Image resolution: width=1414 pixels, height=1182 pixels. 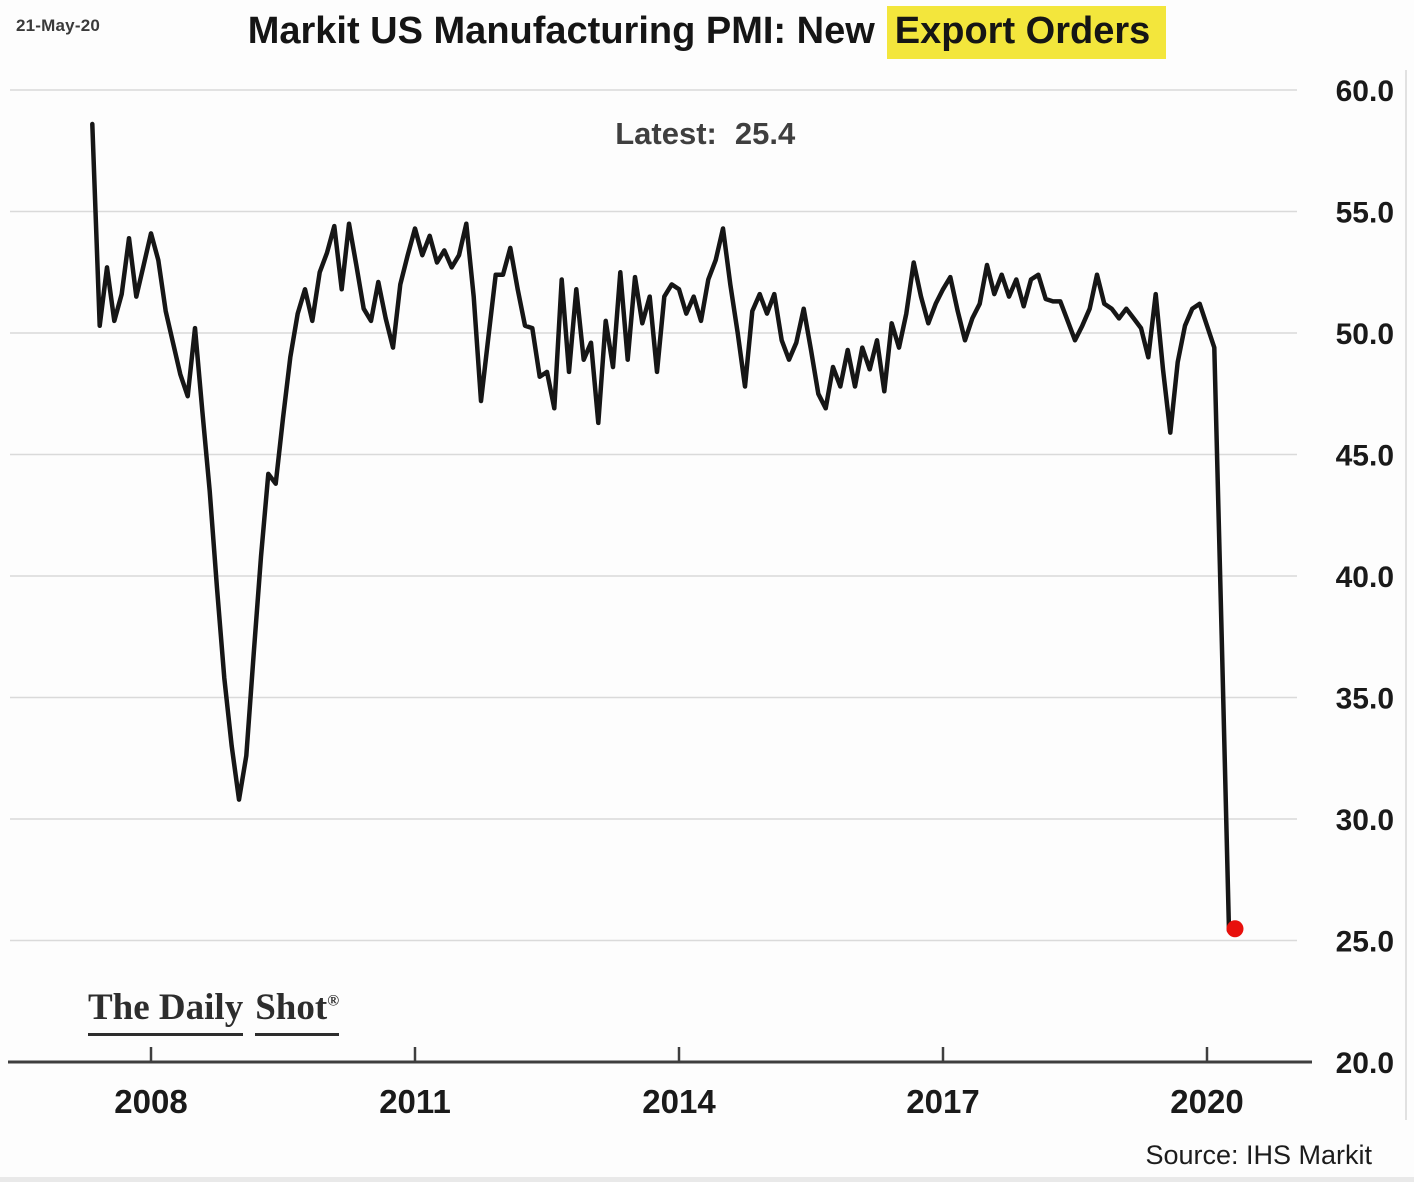 I want to click on y-axis-tick-label: 40.0, so click(x=1365, y=577).